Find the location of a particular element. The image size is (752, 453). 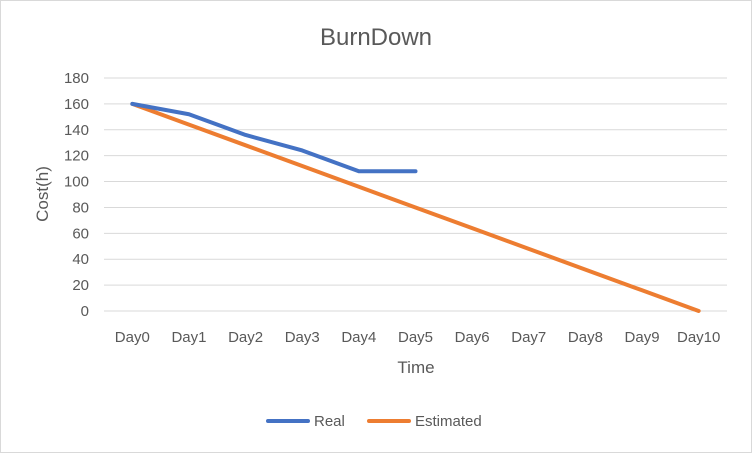

y-tick-label: 180 is located at coordinates (76, 78).